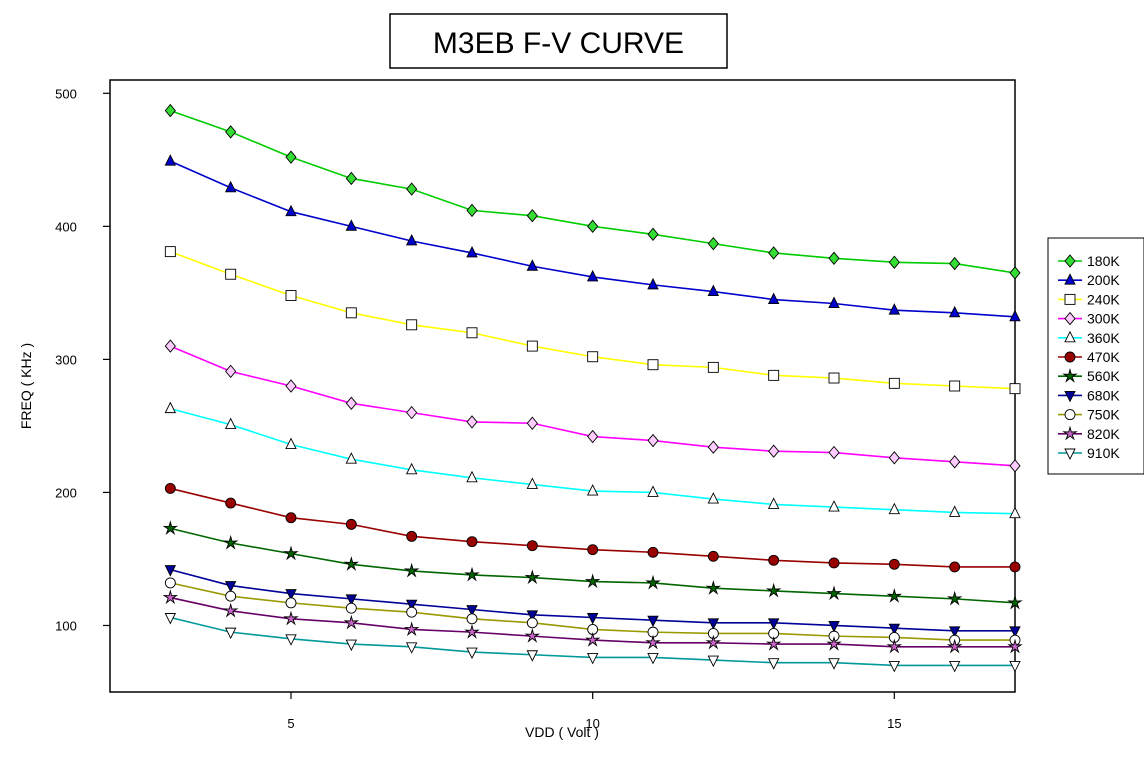  I want to click on legend-item: 680K, so click(1089, 395).